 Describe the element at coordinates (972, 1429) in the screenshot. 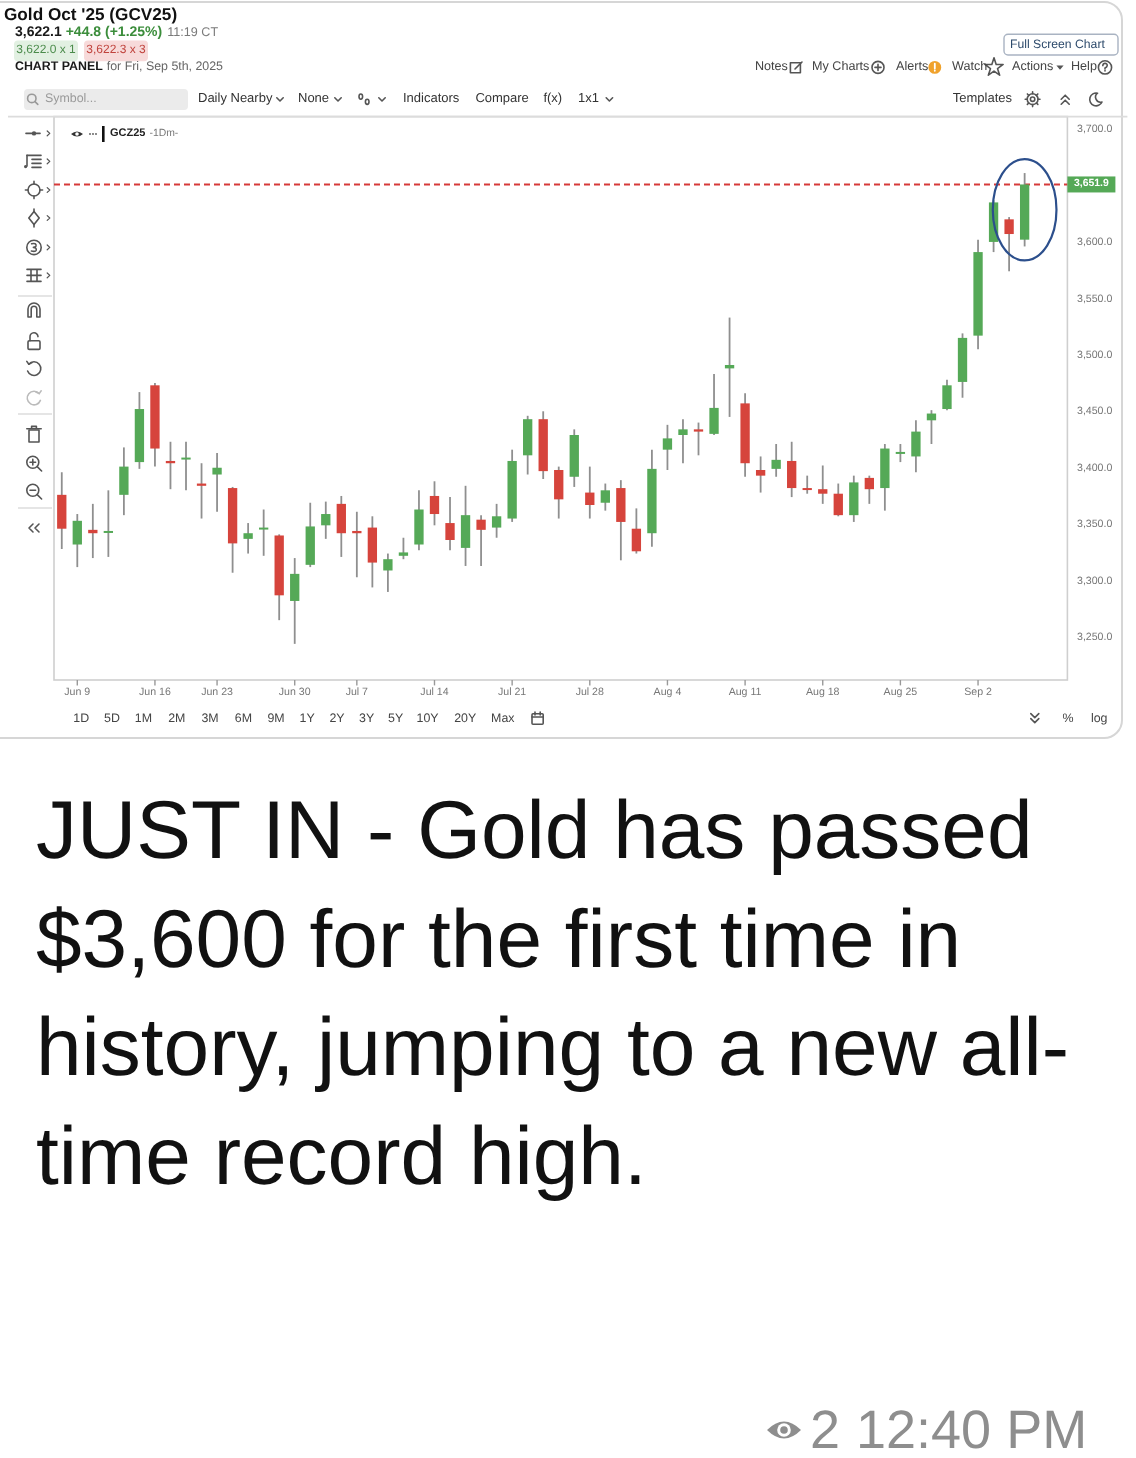

I see `text: 12:40 PM` at that location.